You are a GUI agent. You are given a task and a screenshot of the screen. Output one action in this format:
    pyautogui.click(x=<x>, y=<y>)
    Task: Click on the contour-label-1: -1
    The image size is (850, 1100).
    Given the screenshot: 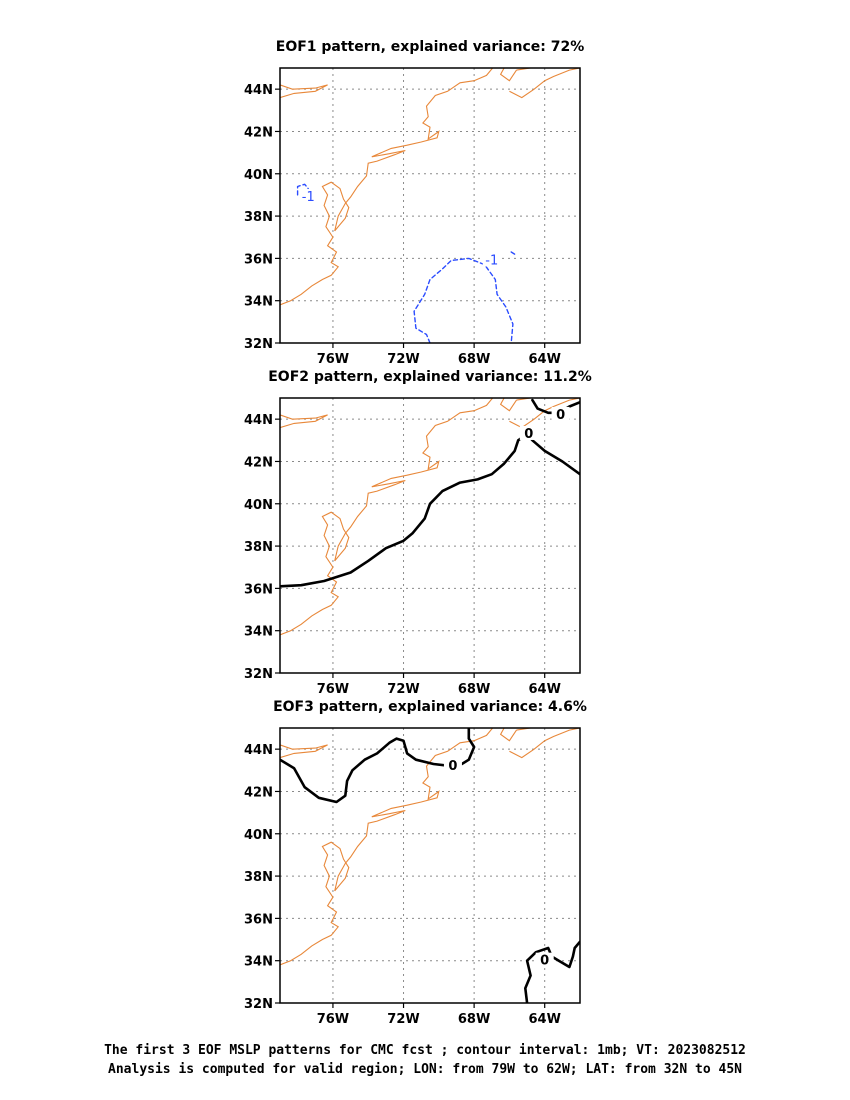 What is the action you would take?
    pyautogui.click(x=308, y=197)
    